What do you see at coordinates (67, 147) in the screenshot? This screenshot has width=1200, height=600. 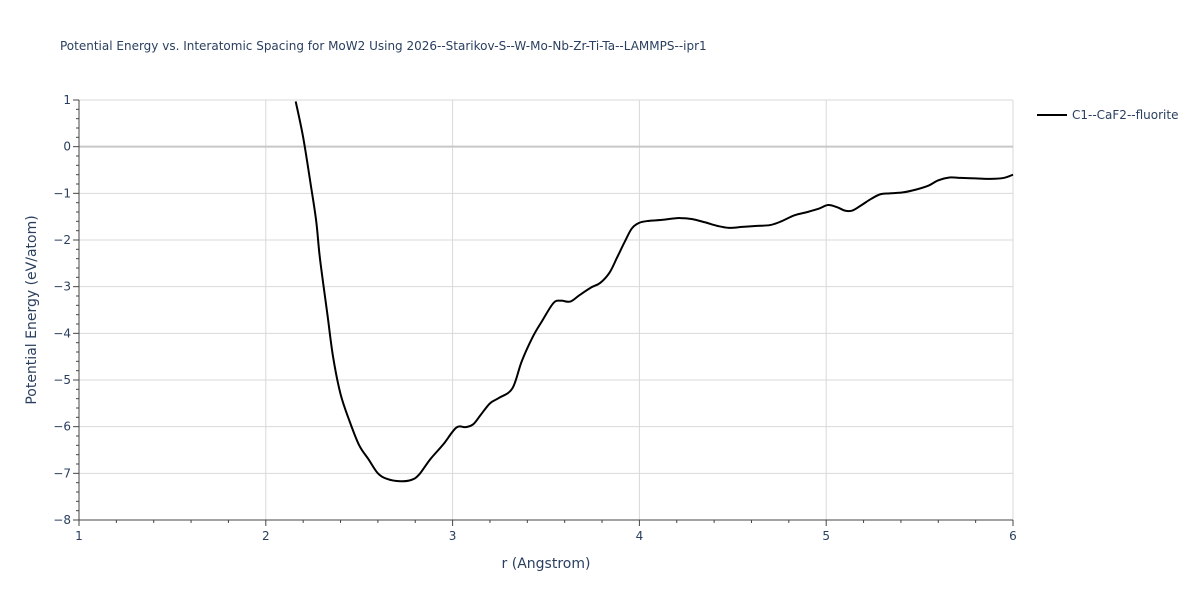 I see `y-tick-label: 0` at bounding box center [67, 147].